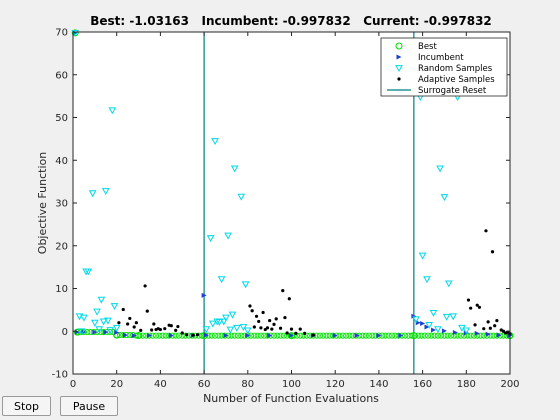 This screenshot has height=420, width=560. I want to click on x-tick-label: 80, so click(247, 384).